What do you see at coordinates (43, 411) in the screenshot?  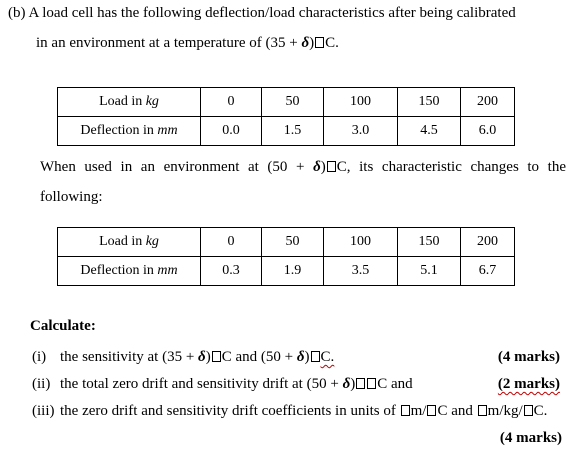 I see `question-number: (iii)` at bounding box center [43, 411].